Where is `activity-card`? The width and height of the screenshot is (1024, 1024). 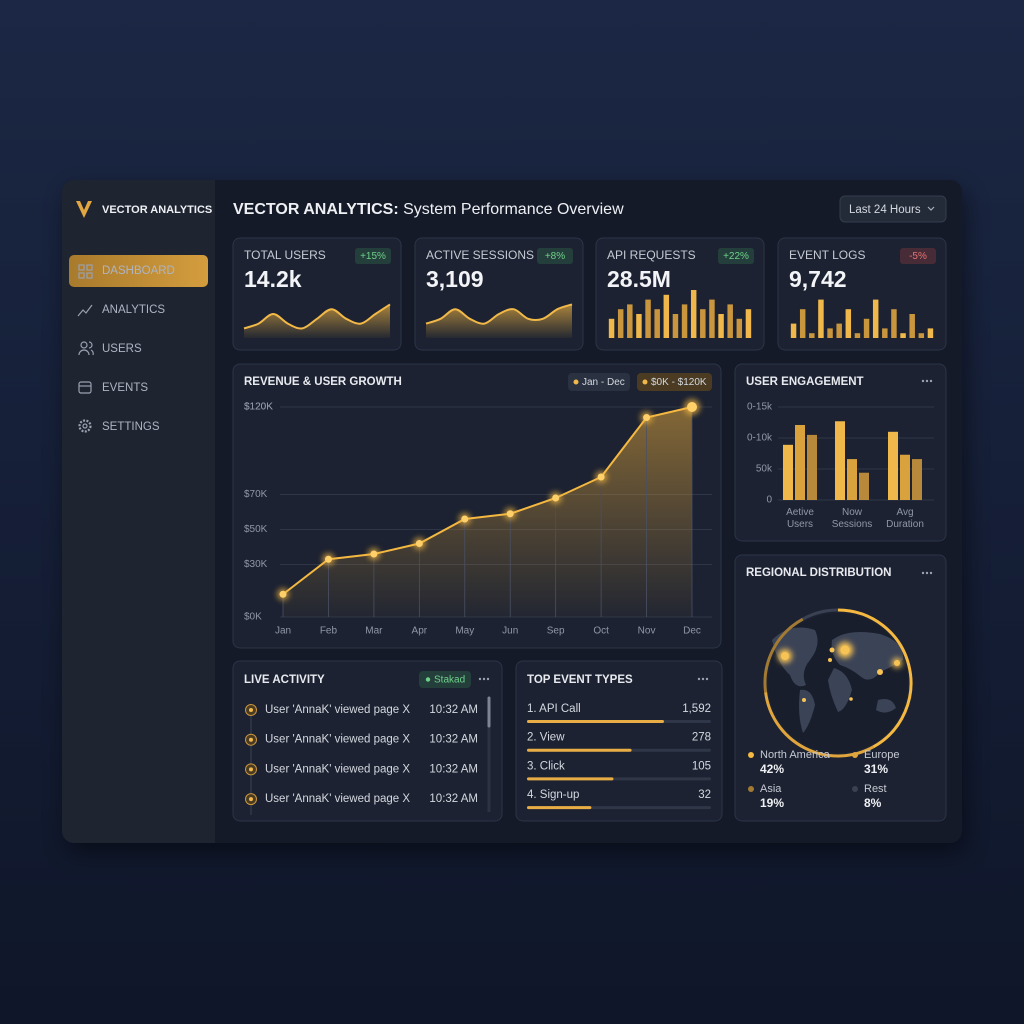
activity-card is located at coordinates (367, 741).